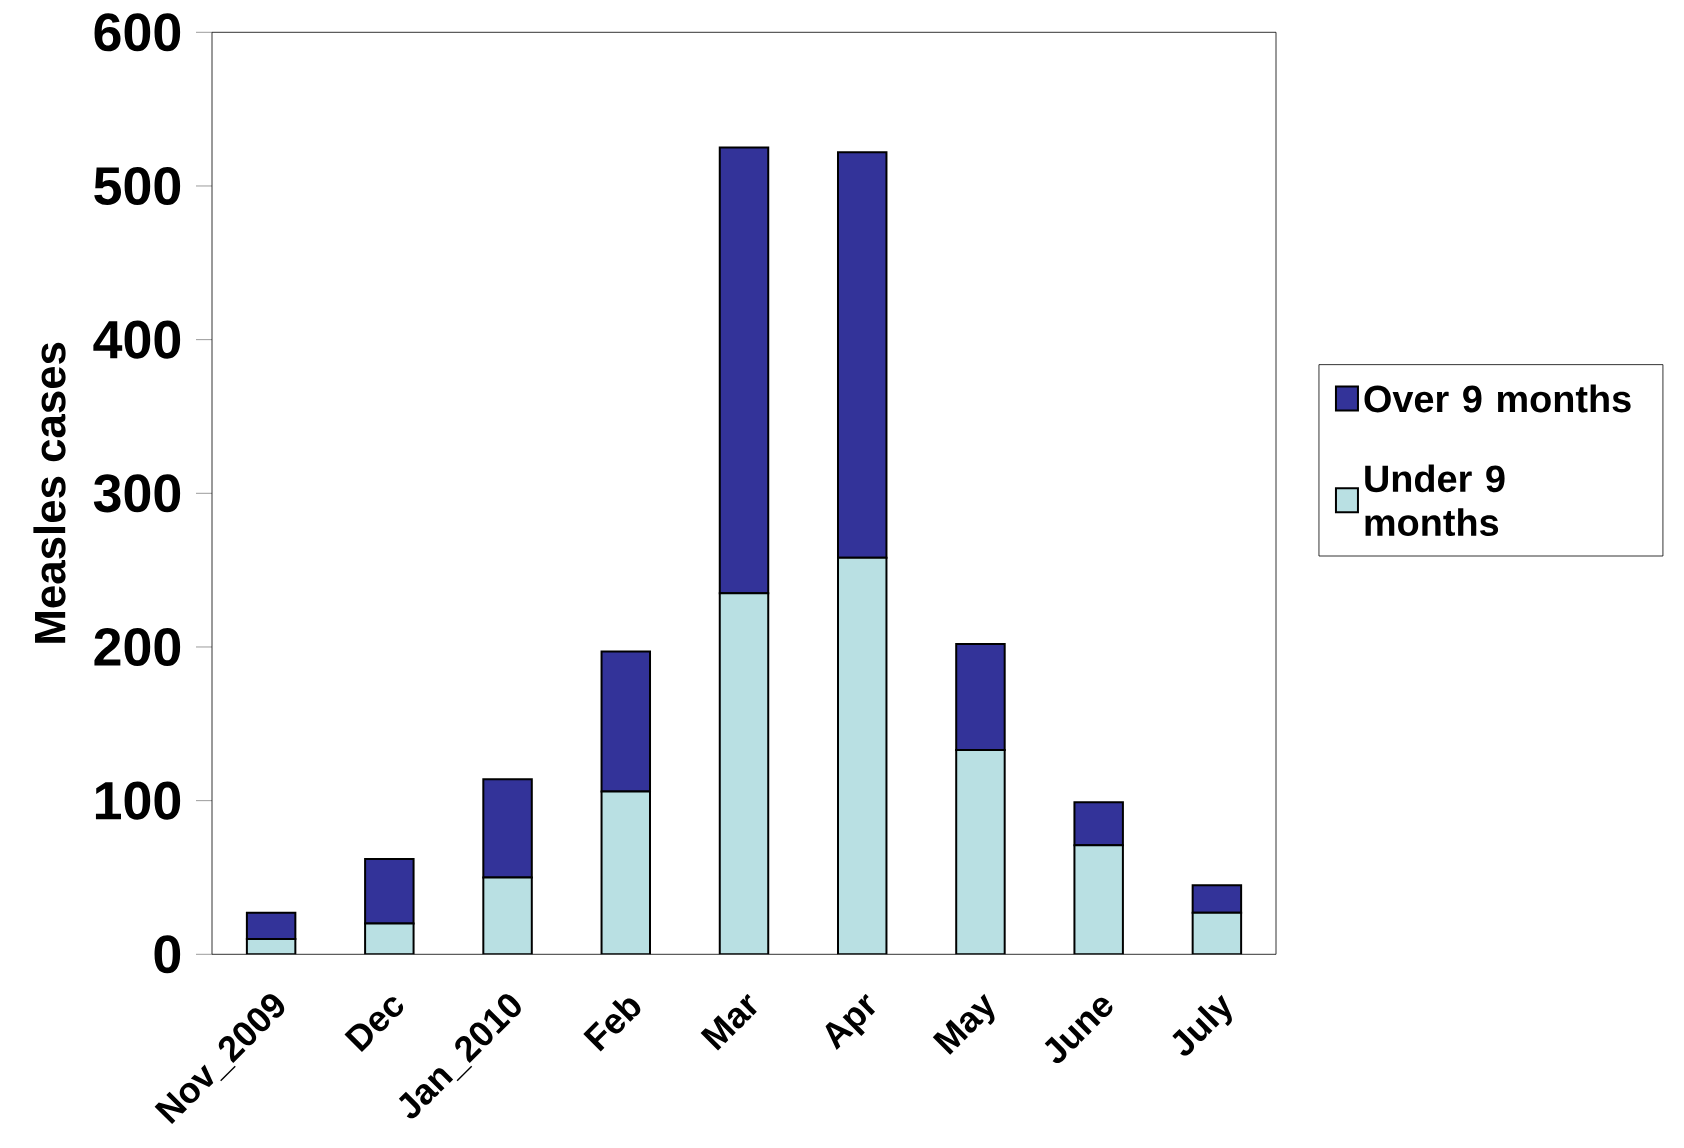  I want to click on y-tick-label: 100, so click(138, 800).